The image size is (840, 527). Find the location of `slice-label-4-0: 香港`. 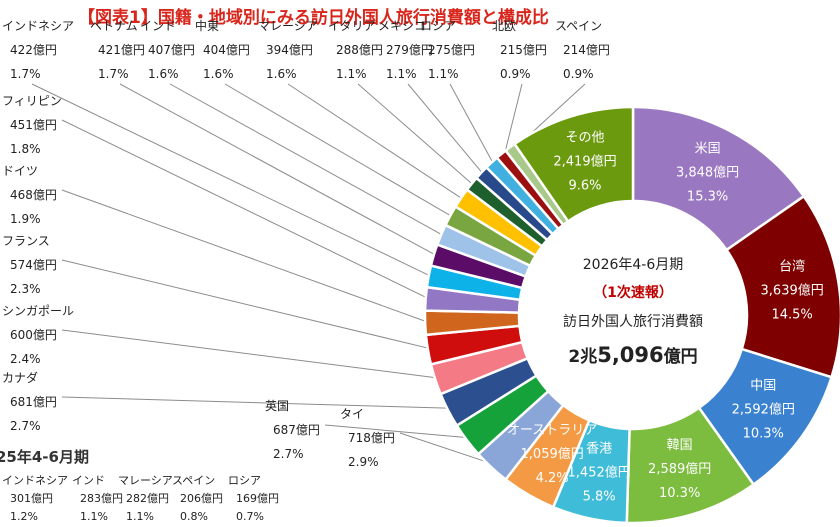

slice-label-4-0: 香港 is located at coordinates (599, 448).